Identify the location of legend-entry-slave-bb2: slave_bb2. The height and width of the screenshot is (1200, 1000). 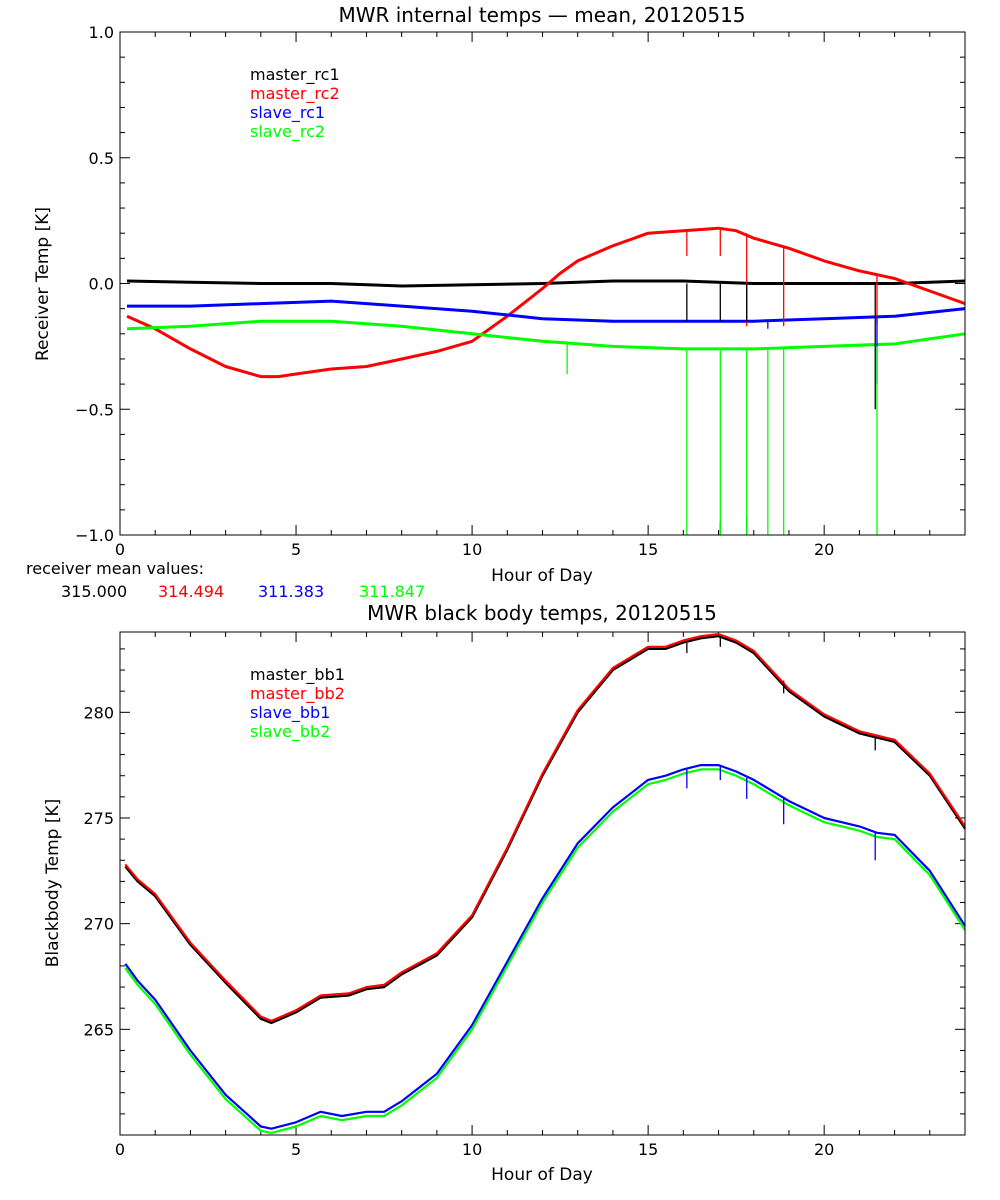
(290, 732).